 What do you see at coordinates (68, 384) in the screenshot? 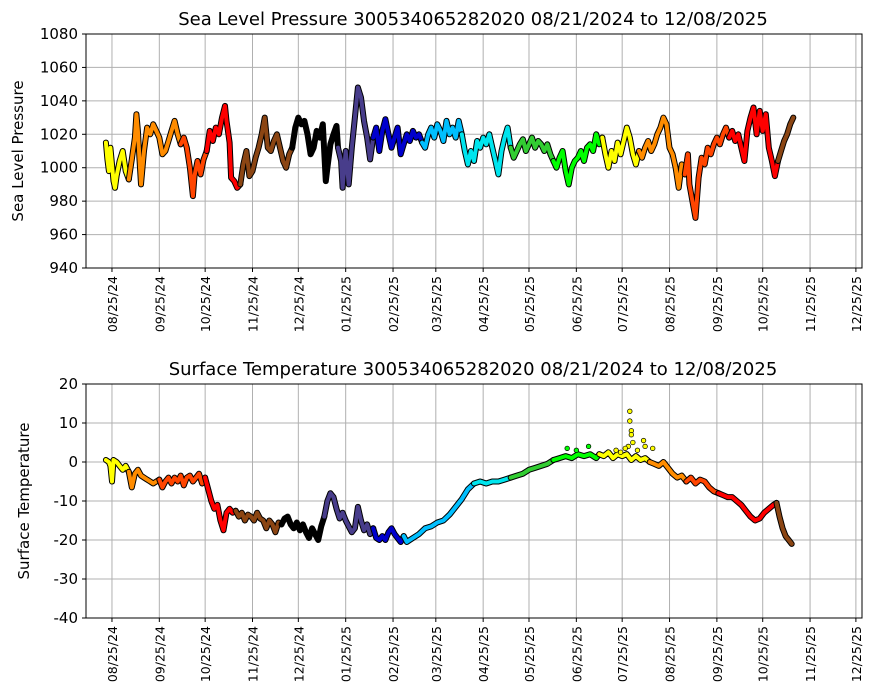
I see `y-tick-label: 20` at bounding box center [68, 384].